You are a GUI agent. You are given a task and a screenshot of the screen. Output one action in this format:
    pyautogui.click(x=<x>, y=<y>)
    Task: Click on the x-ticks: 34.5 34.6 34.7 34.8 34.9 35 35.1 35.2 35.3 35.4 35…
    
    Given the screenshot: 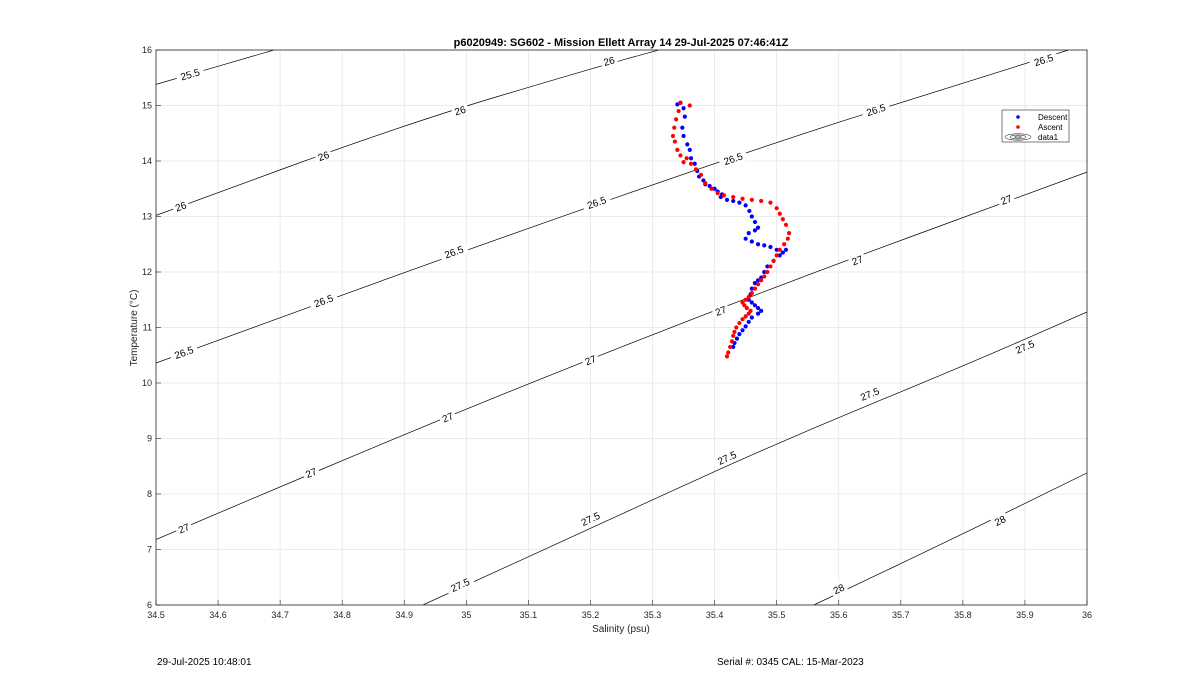 What is the action you would take?
    pyautogui.click(x=619, y=610)
    